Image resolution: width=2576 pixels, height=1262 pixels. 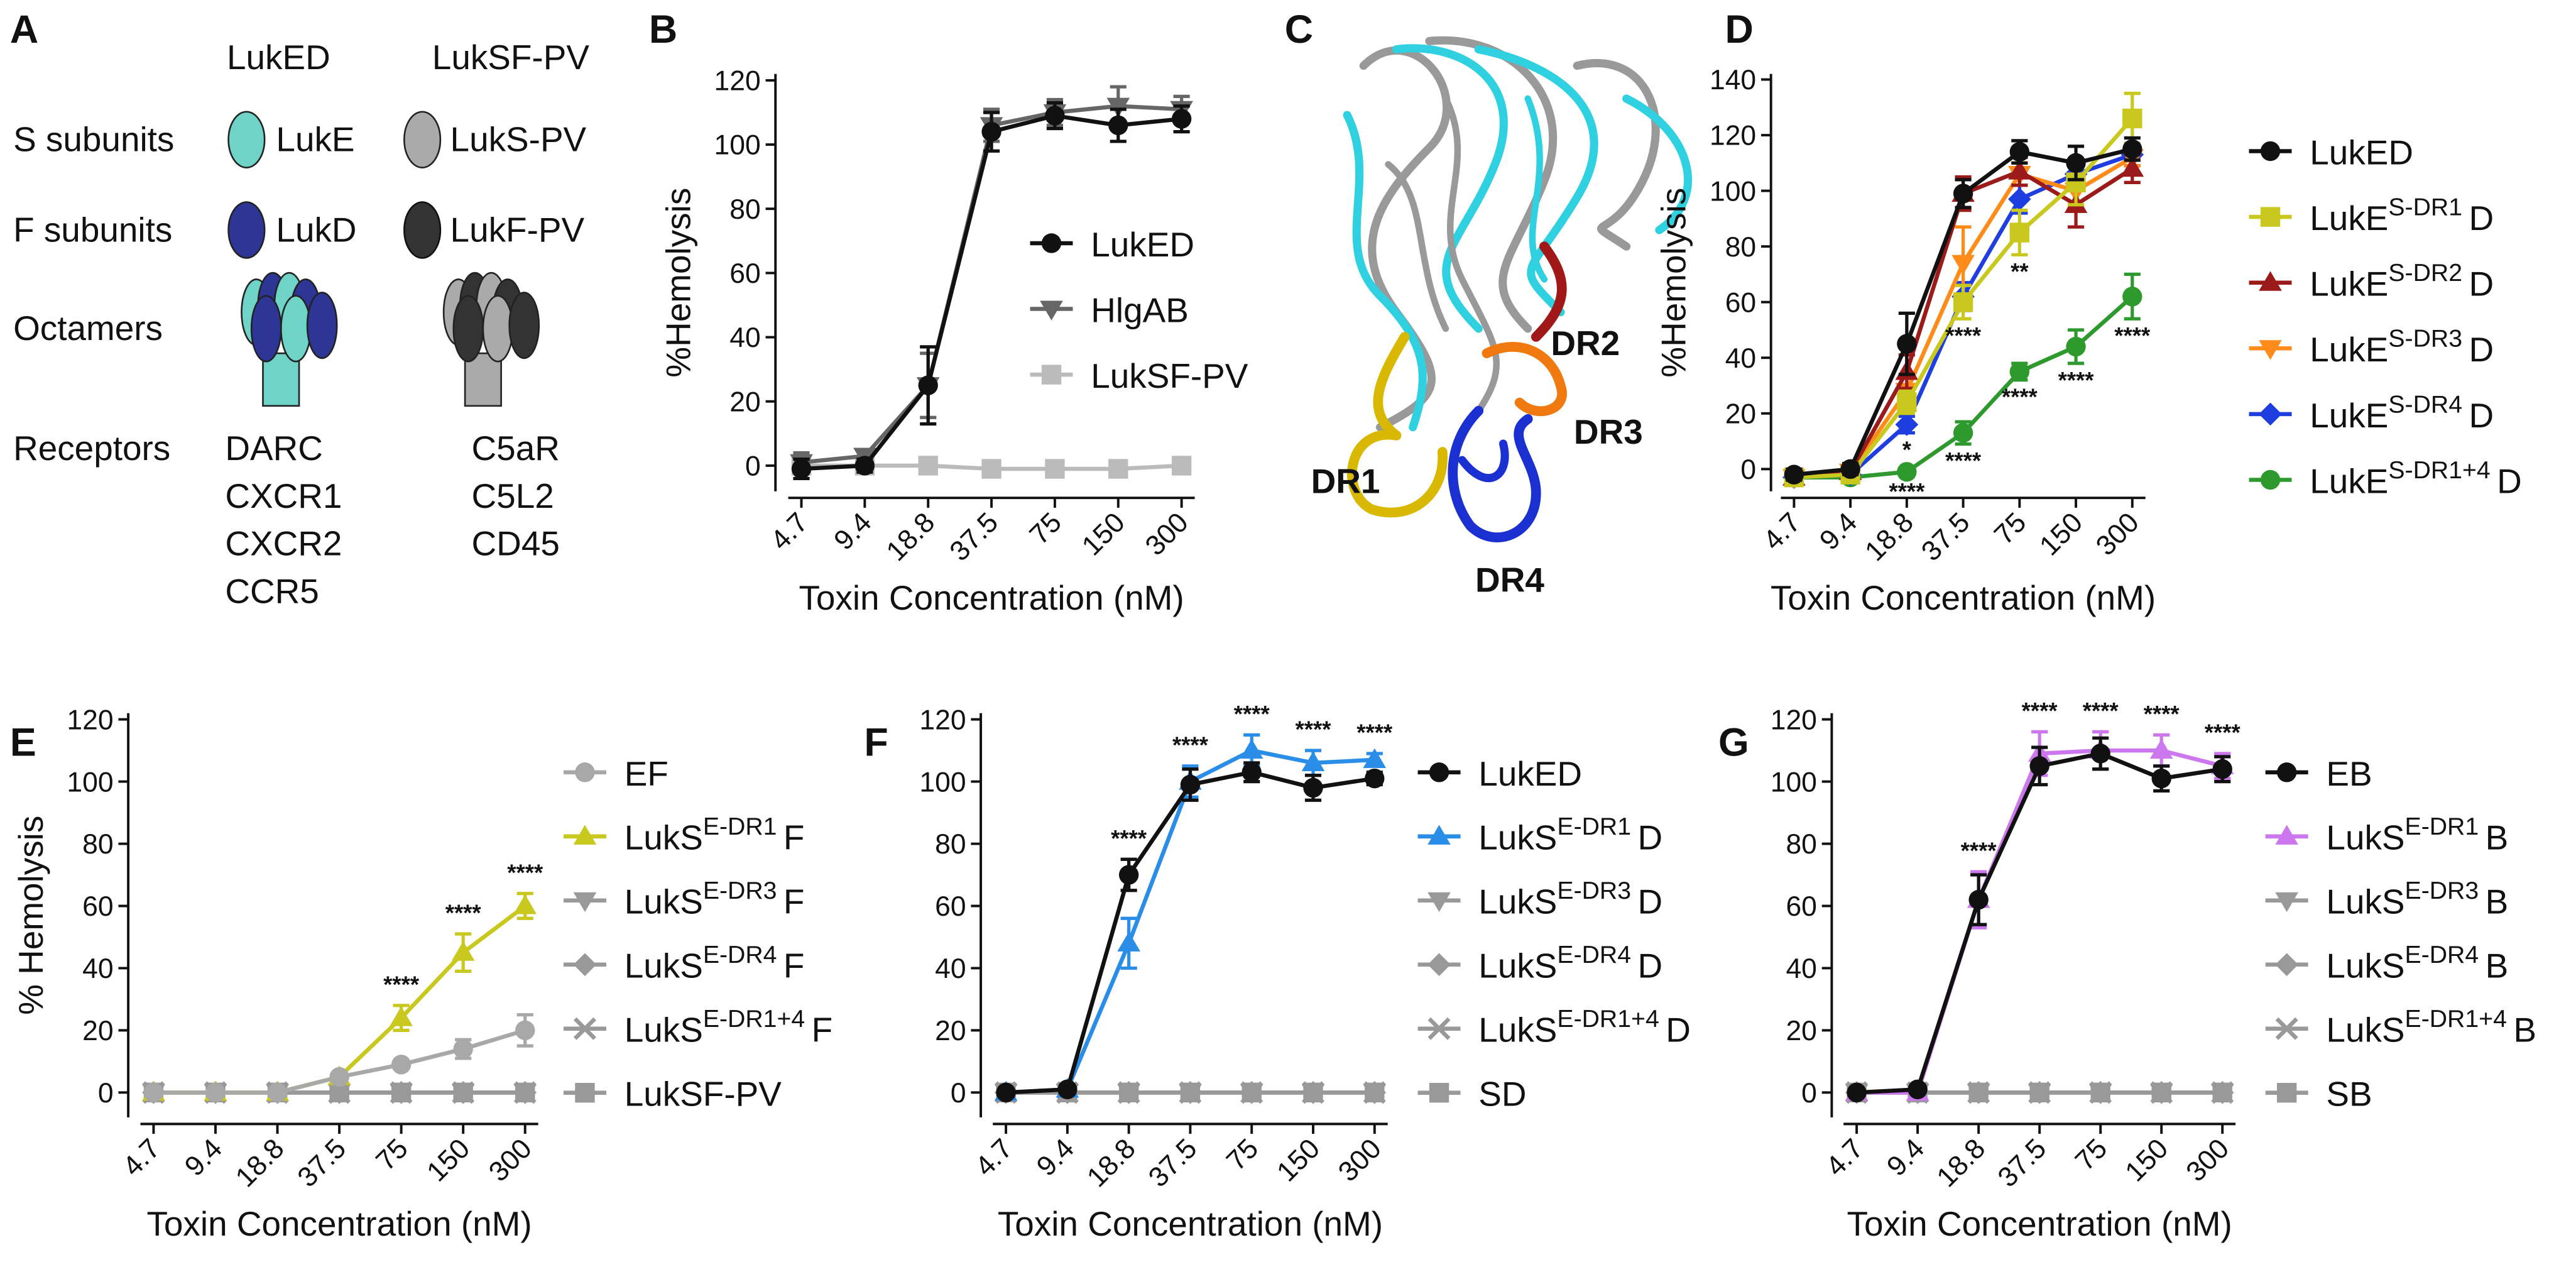 I want to click on legend-label: LukSE-DR1+4 B, so click(x=2431, y=1028).